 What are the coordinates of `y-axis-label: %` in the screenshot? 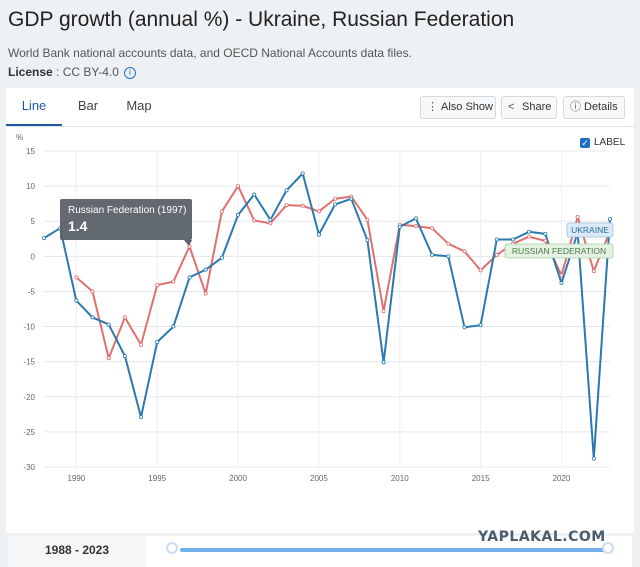 It's located at (19, 137).